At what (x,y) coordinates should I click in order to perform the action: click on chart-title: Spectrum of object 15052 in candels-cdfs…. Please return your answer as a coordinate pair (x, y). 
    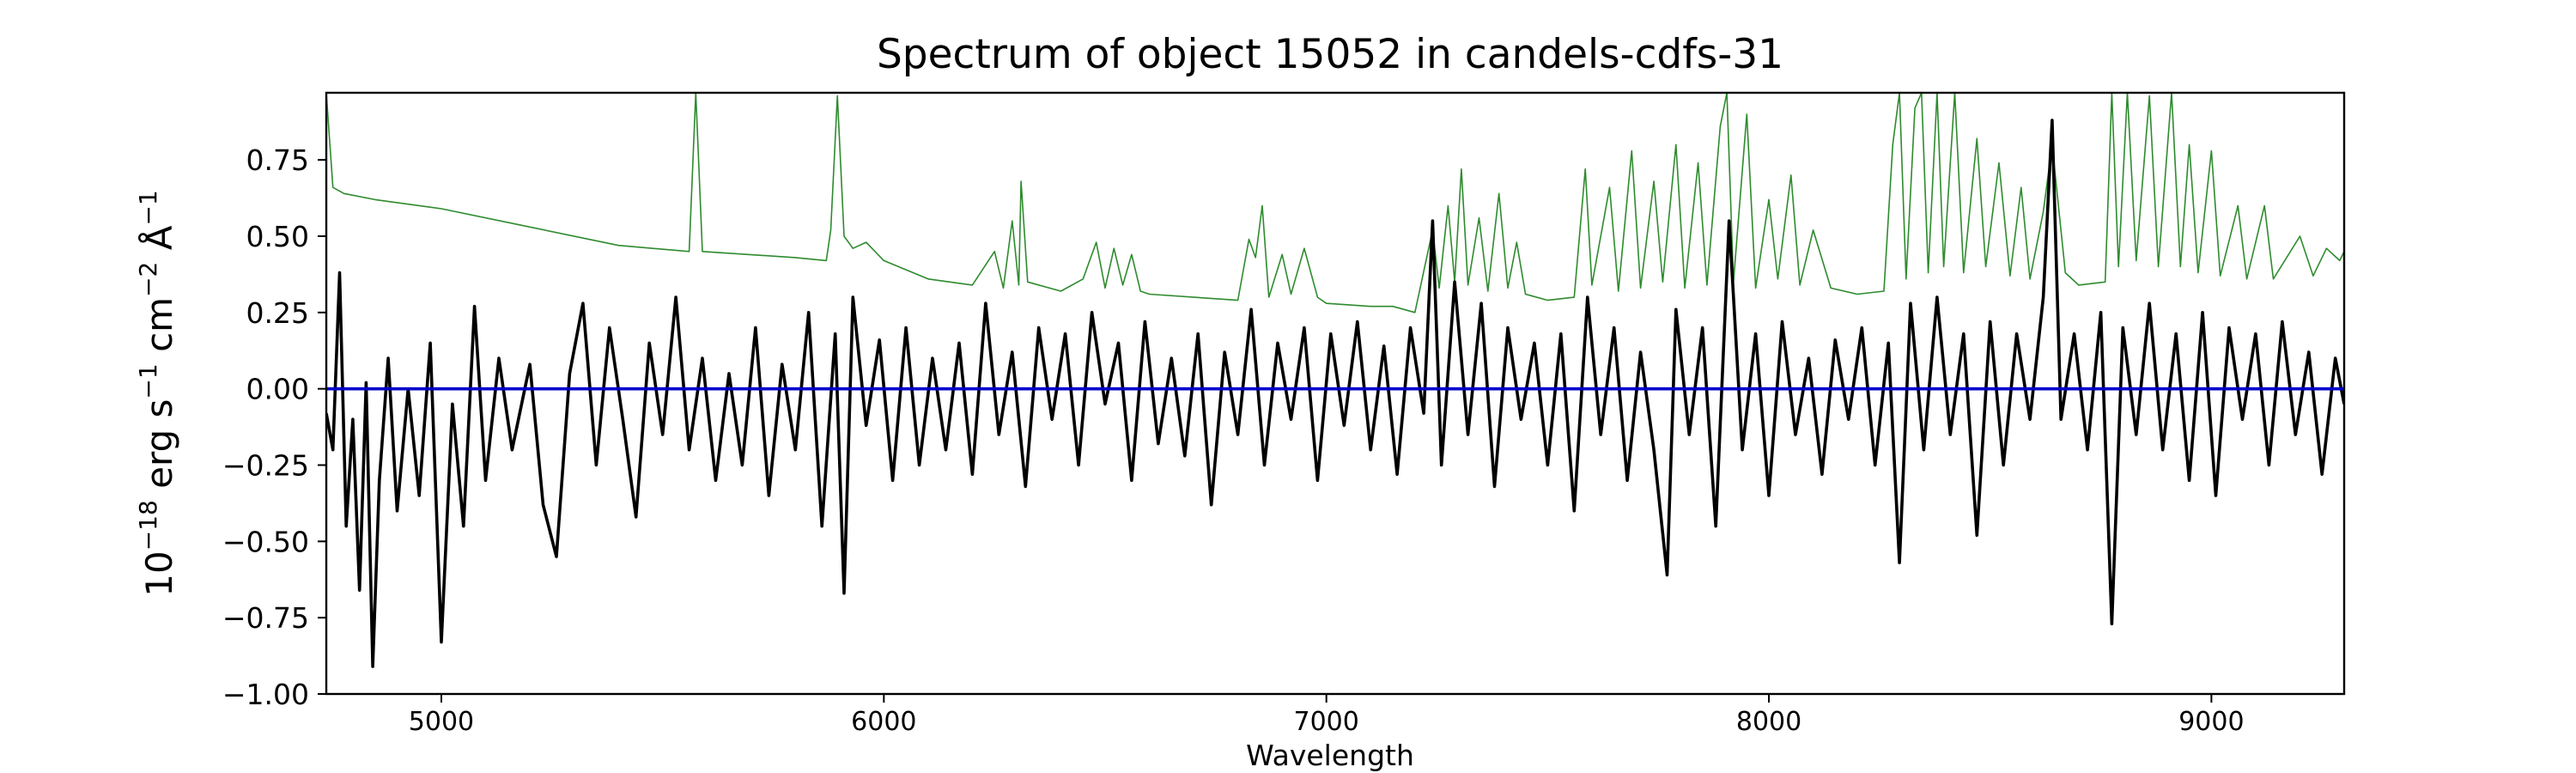
    Looking at the image, I should click on (1330, 55).